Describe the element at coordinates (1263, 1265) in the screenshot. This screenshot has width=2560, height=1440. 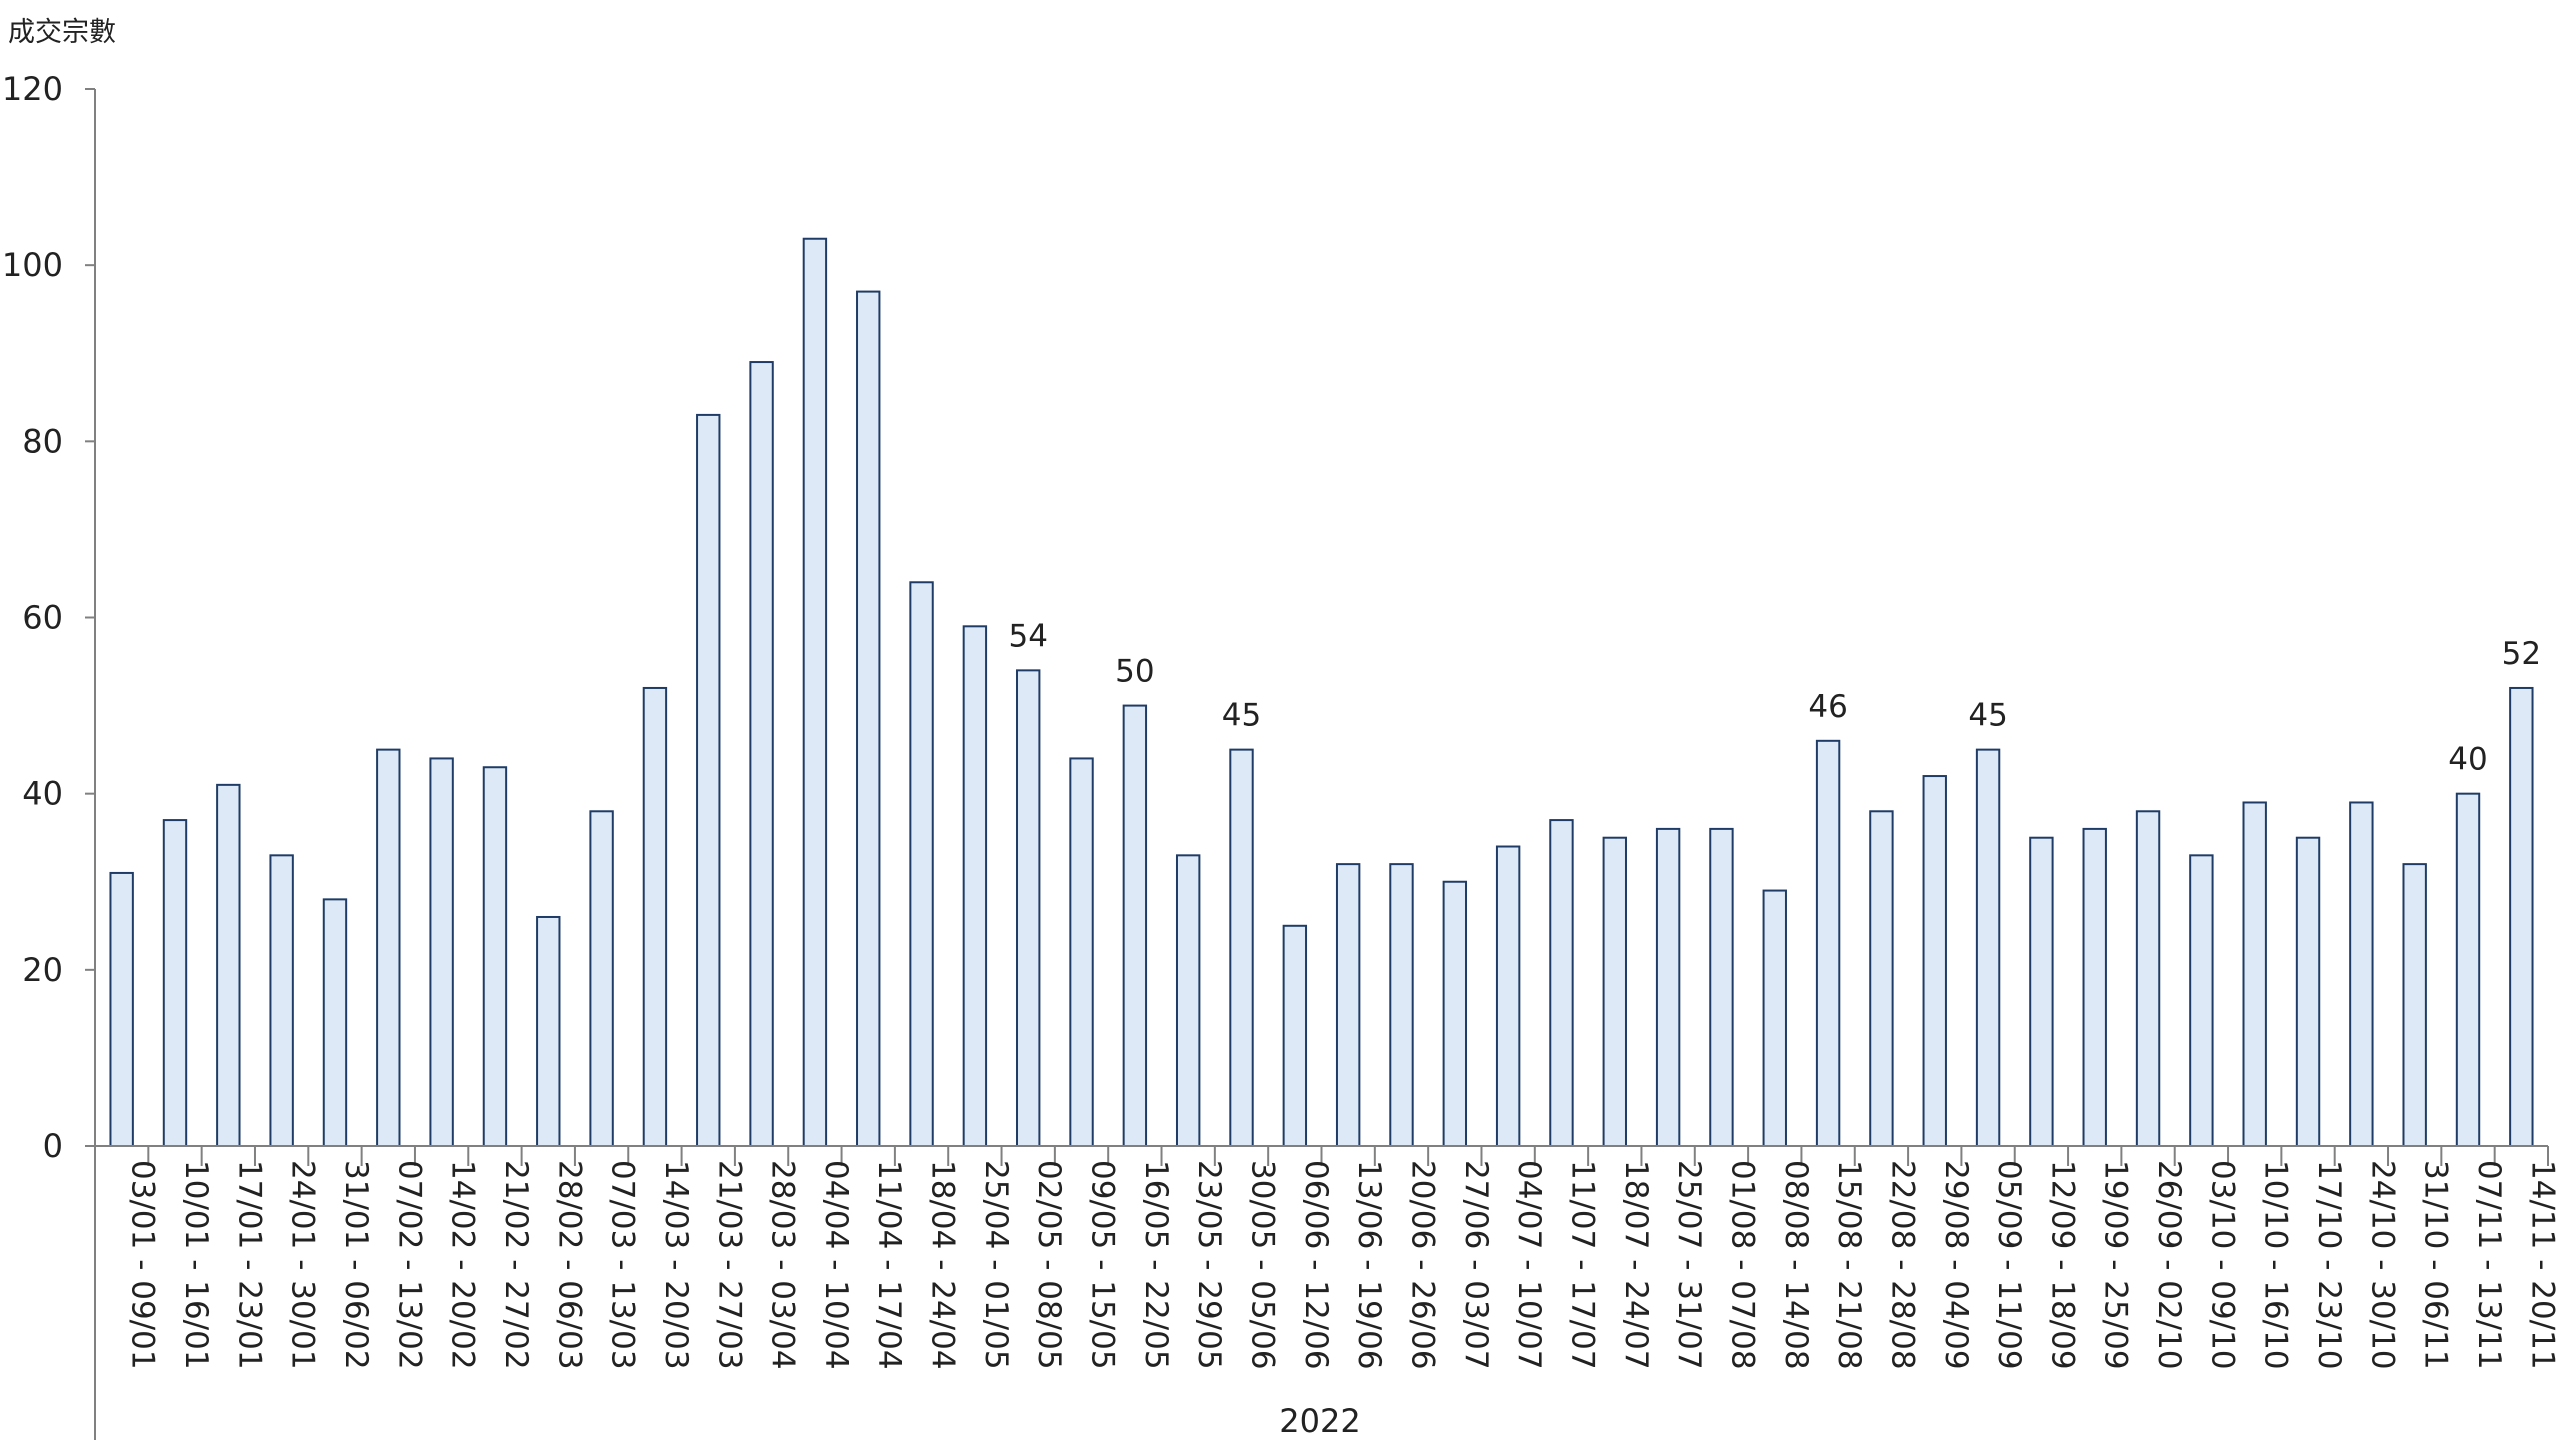
I see `x-tick-label: 30/05 - 05/06` at that location.